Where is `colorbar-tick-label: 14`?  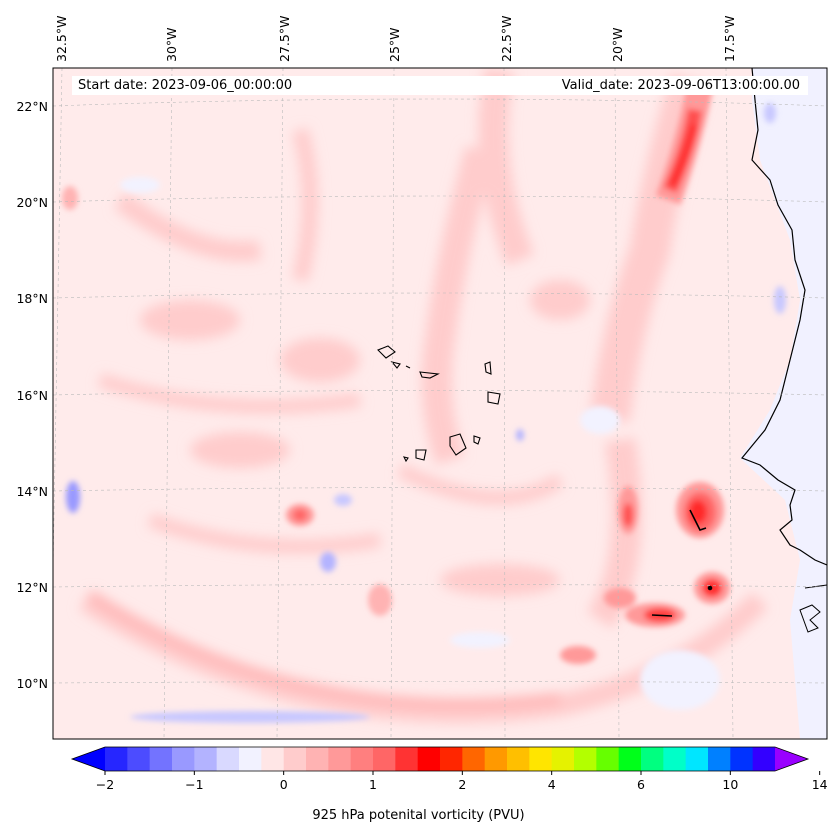
colorbar-tick-label: 14 is located at coordinates (820, 784).